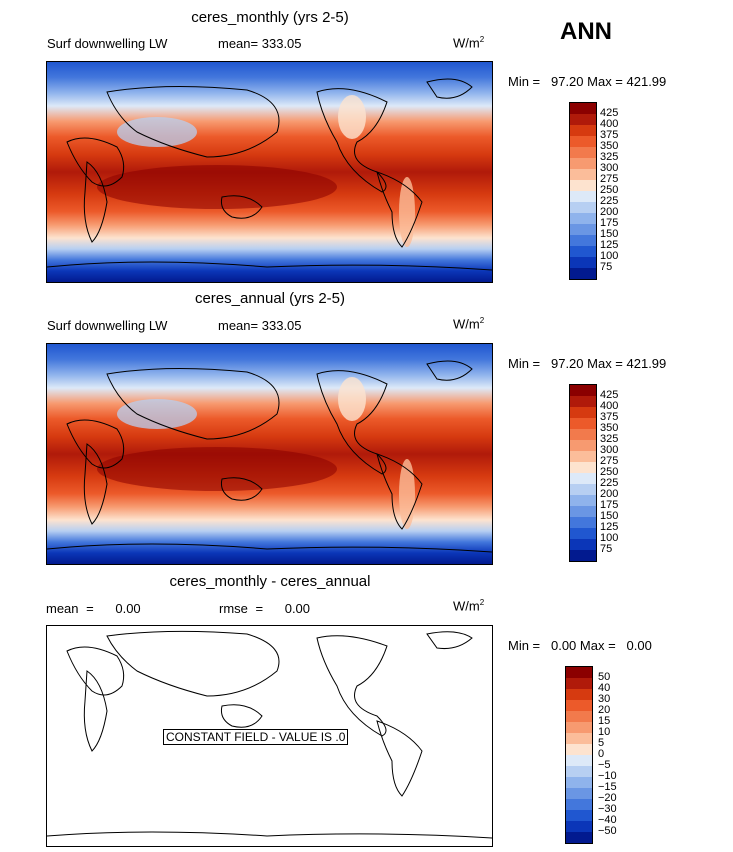 The image size is (733, 852). Describe the element at coordinates (70, 608) in the screenshot. I see `panel3-mean-label: mean =` at that location.